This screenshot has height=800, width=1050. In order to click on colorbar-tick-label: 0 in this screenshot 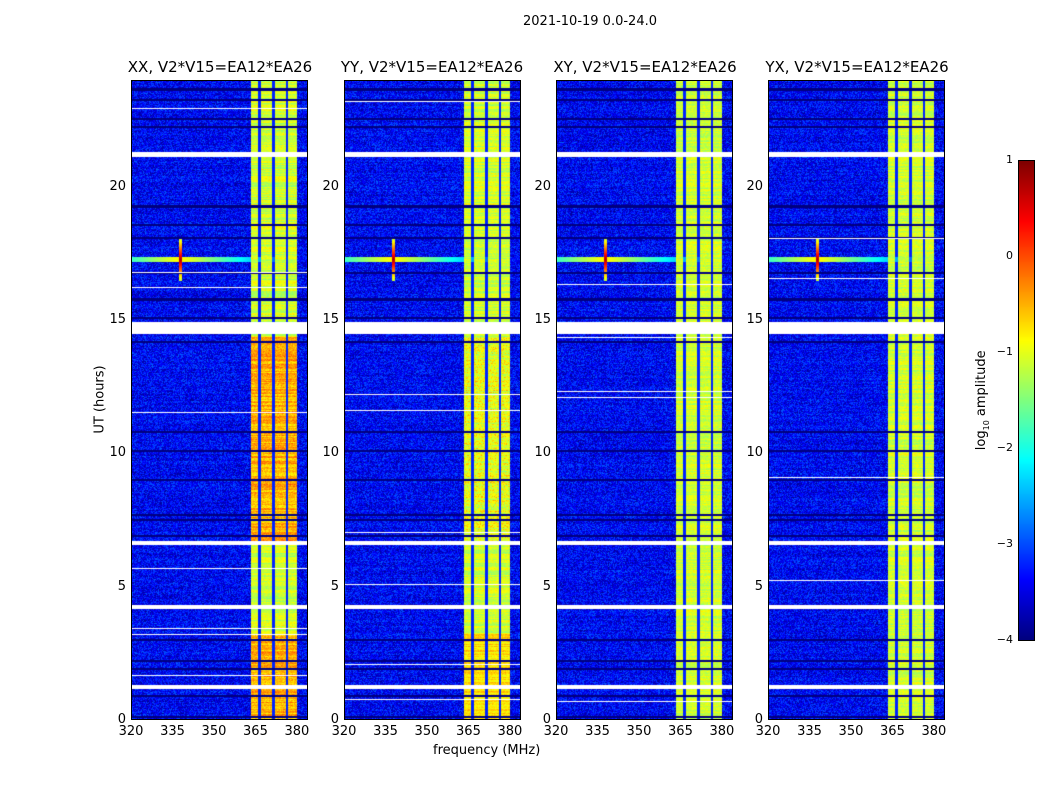, I will do `click(1009, 255)`.